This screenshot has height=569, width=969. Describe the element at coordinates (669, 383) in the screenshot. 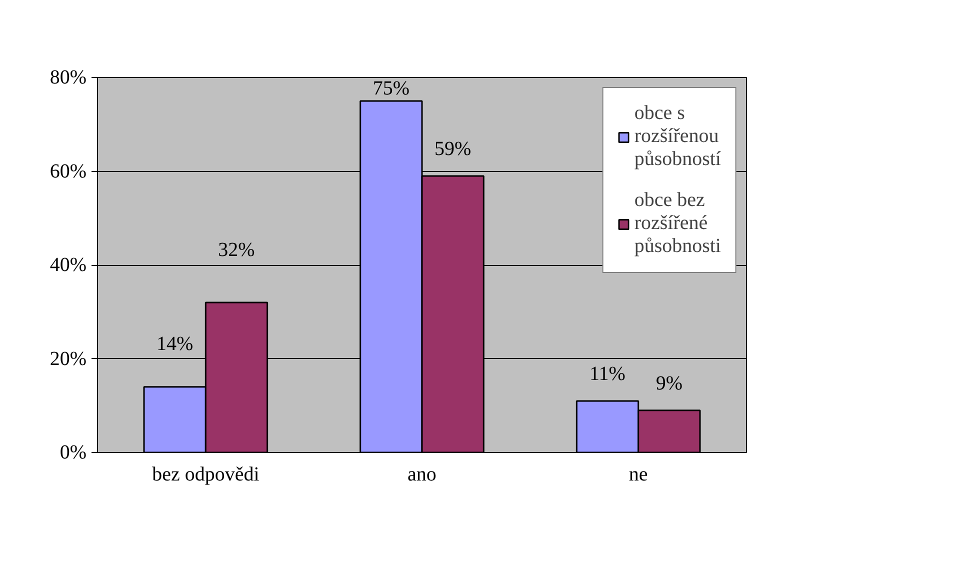

I see `data-label: 9%` at that location.